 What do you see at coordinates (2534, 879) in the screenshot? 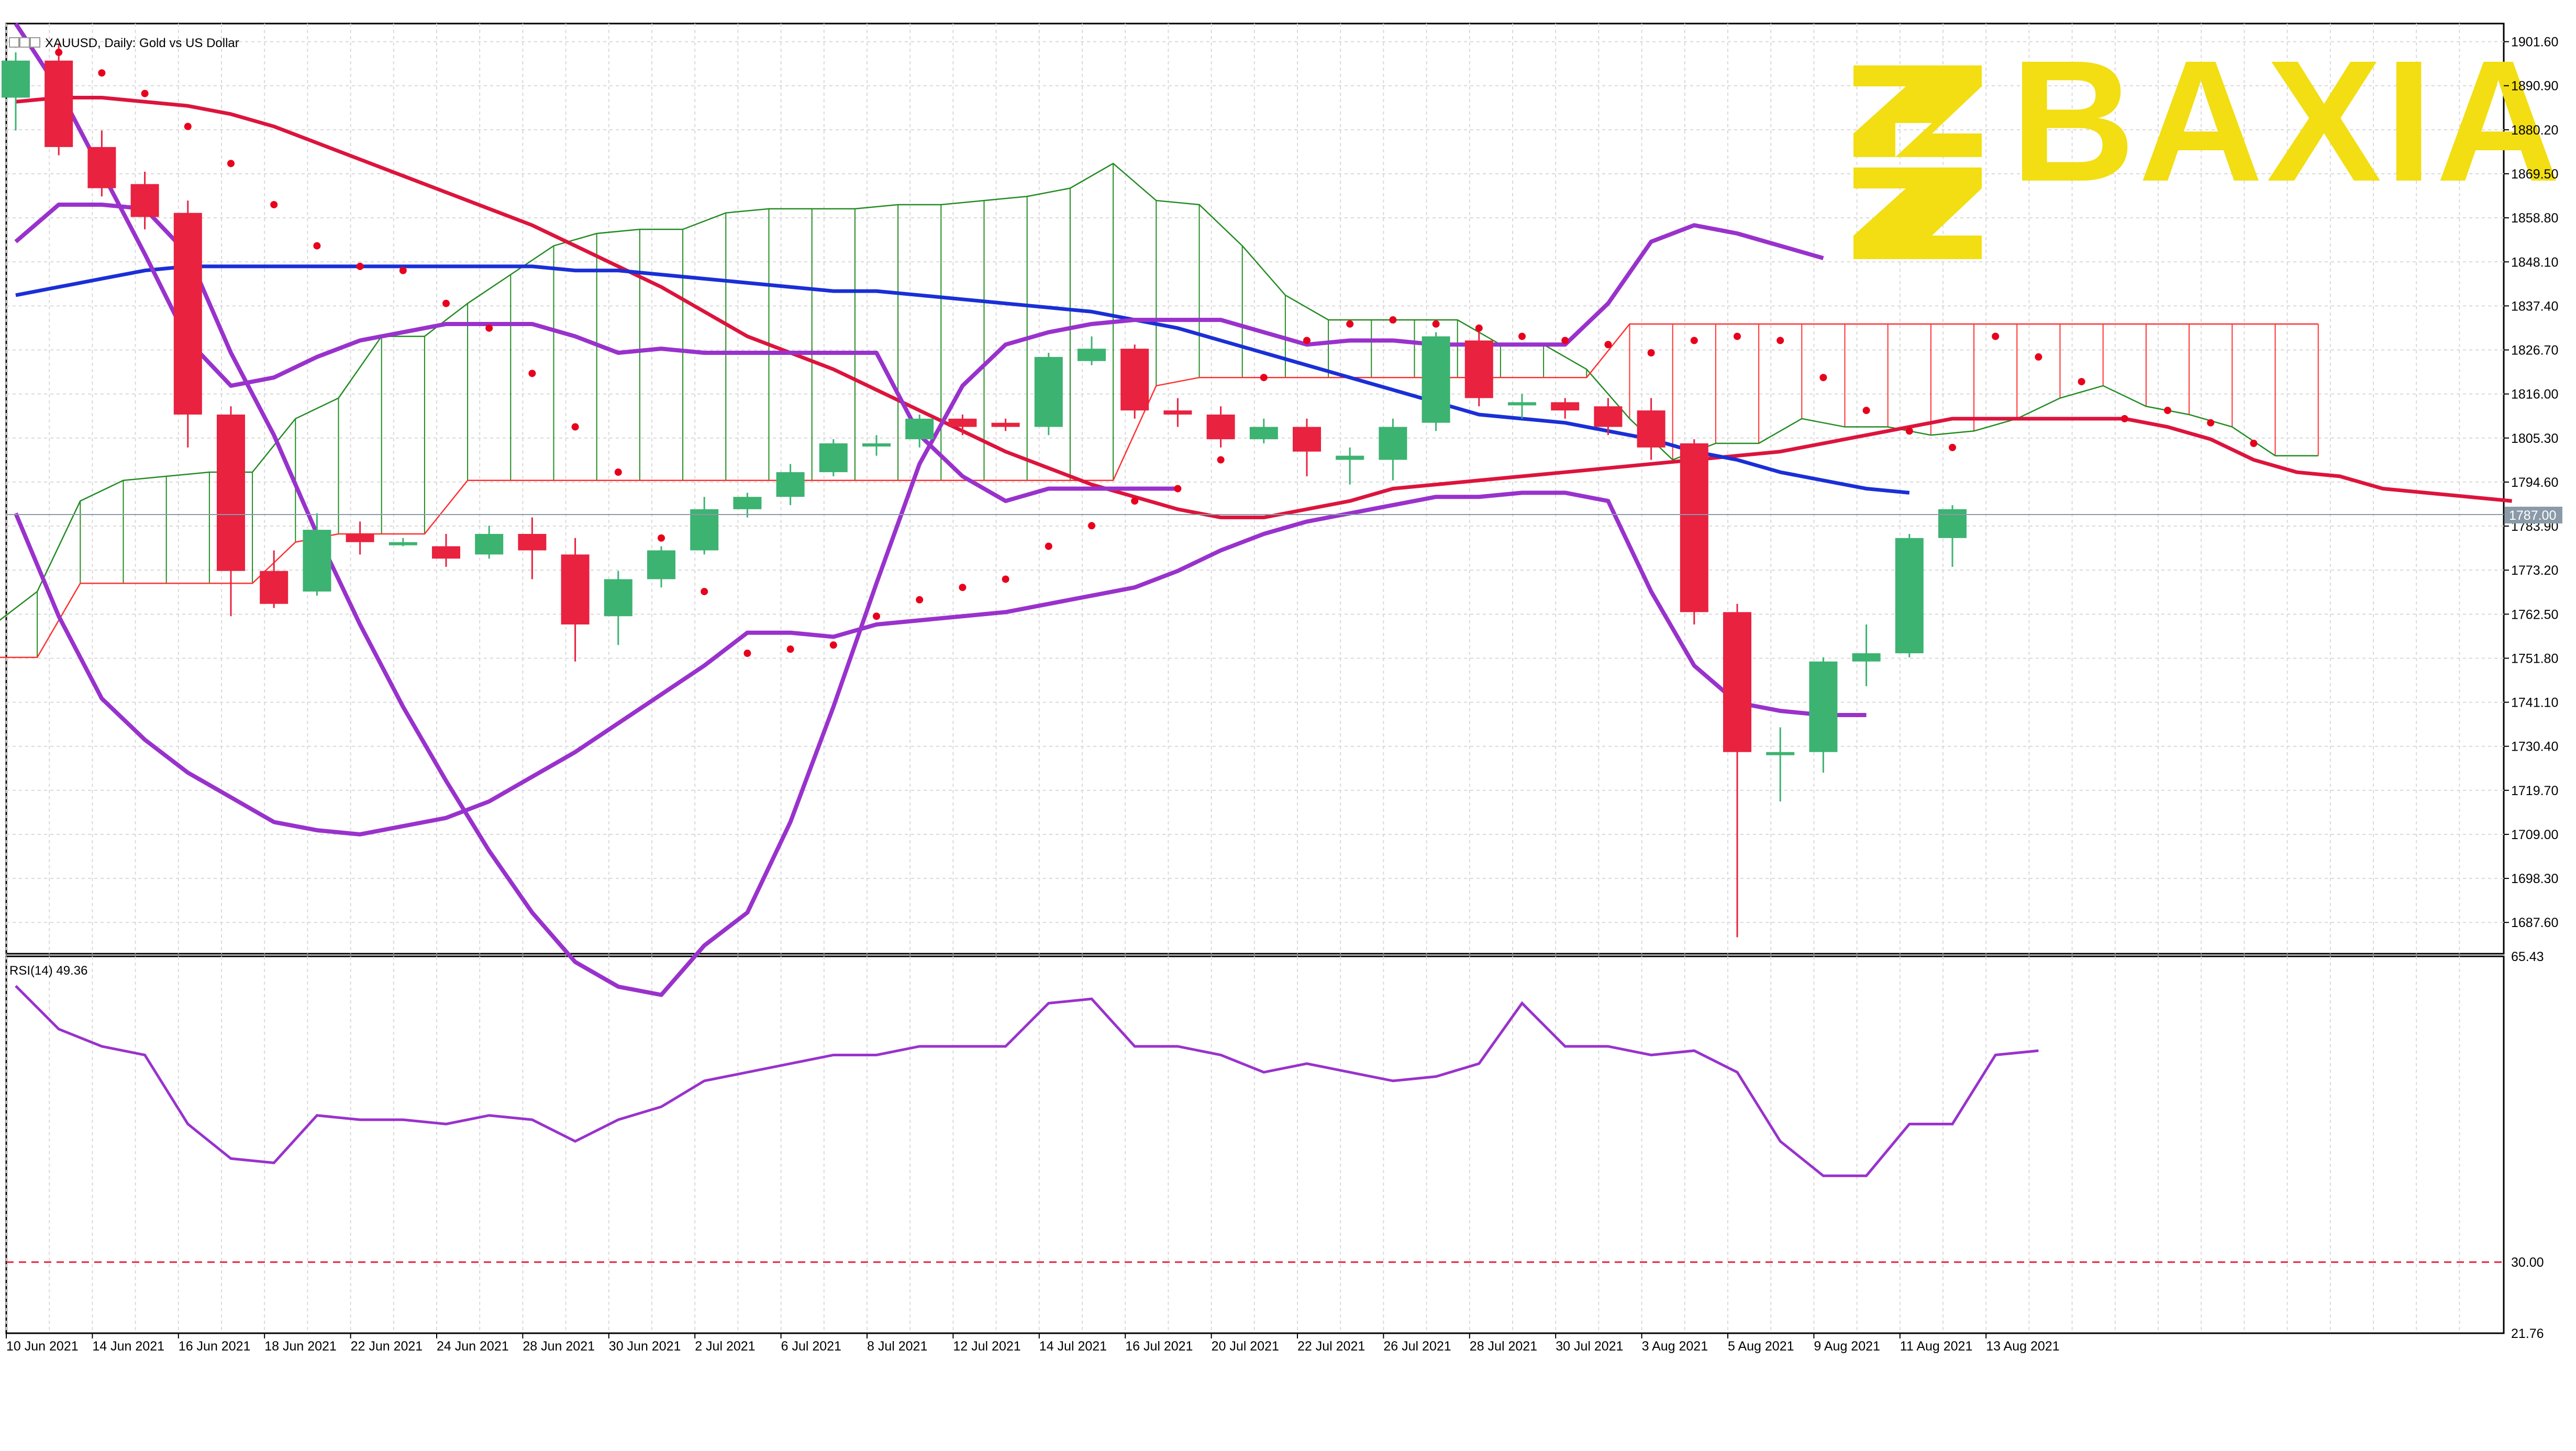
I see `price-tick-label: 1698.30` at bounding box center [2534, 879].